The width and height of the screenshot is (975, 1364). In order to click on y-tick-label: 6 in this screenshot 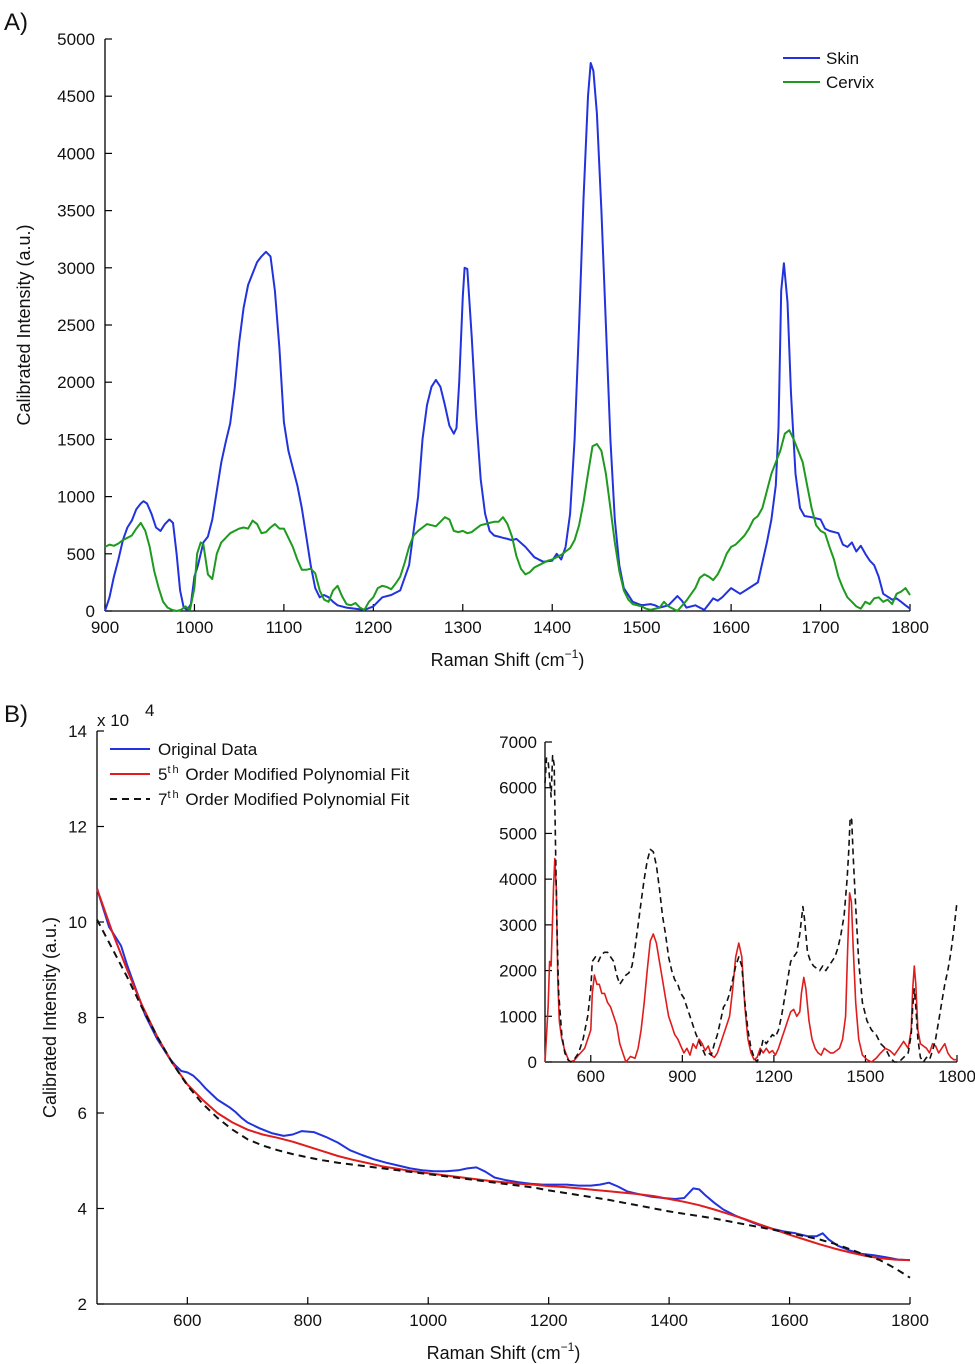, I will do `click(82, 1113)`.